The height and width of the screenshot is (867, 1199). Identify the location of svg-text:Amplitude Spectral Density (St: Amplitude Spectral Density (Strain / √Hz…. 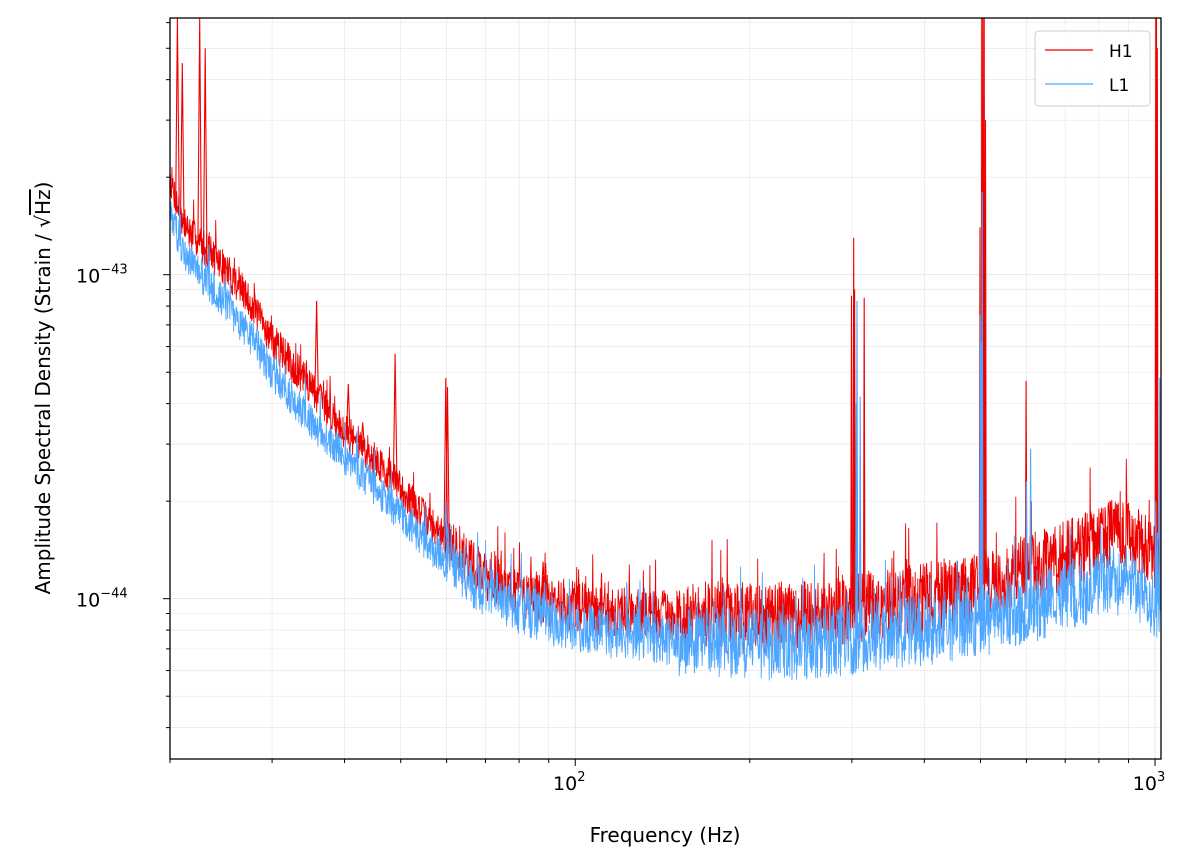
(43, 388).